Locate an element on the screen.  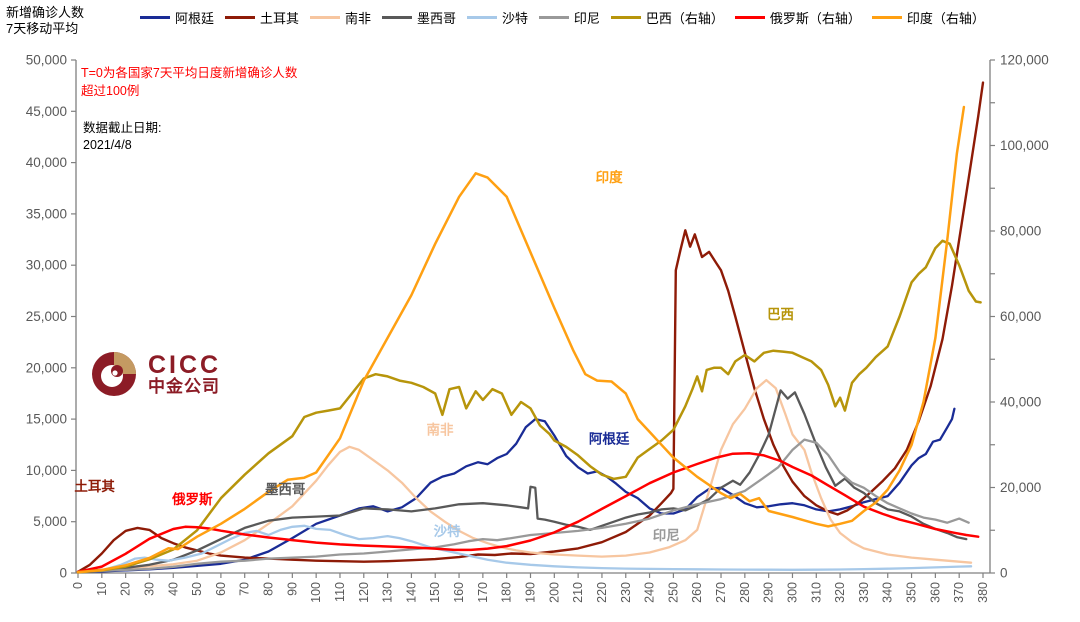
x-tick-label: 60 is located at coordinates (221, 589).